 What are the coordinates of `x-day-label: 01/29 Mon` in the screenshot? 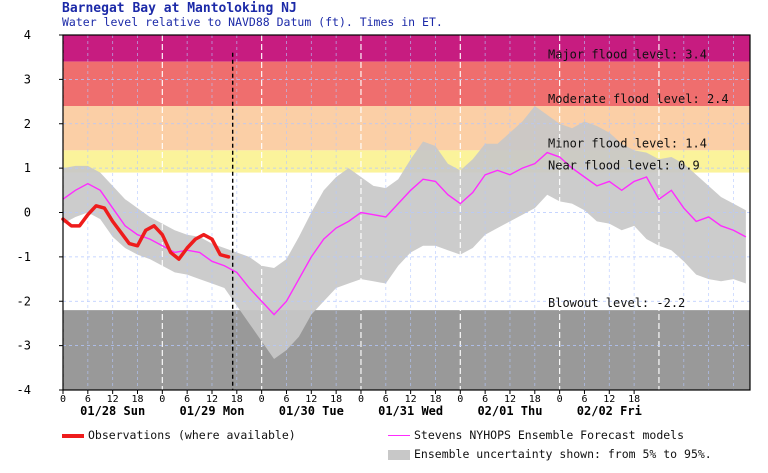 It's located at (211, 411).